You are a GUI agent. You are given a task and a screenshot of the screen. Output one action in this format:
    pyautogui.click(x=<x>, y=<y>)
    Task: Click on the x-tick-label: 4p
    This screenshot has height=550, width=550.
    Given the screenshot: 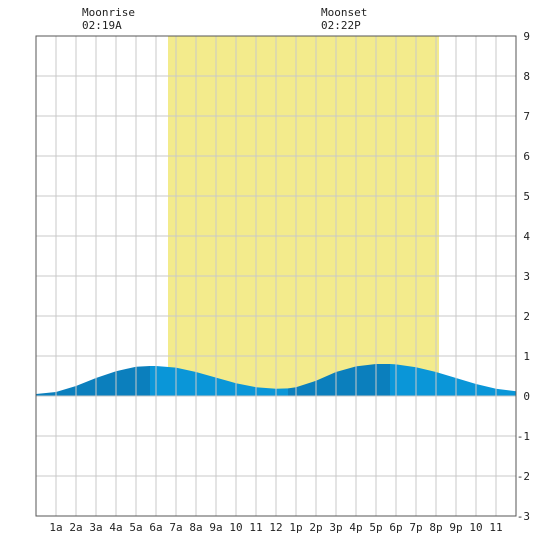 What is the action you would take?
    pyautogui.click(x=355, y=527)
    